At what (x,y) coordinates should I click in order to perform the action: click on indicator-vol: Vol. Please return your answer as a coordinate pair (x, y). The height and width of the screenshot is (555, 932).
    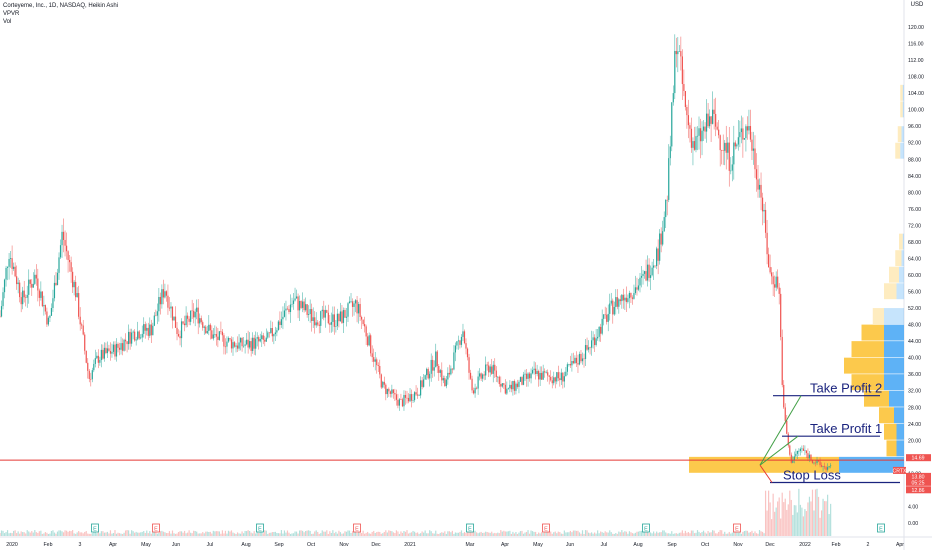
    Looking at the image, I should click on (7, 22).